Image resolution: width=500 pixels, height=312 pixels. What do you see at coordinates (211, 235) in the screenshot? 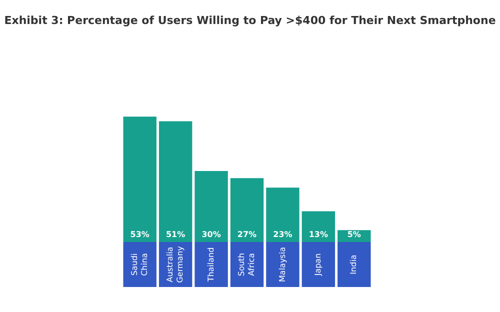
I see `data-label: 30%` at bounding box center [211, 235].